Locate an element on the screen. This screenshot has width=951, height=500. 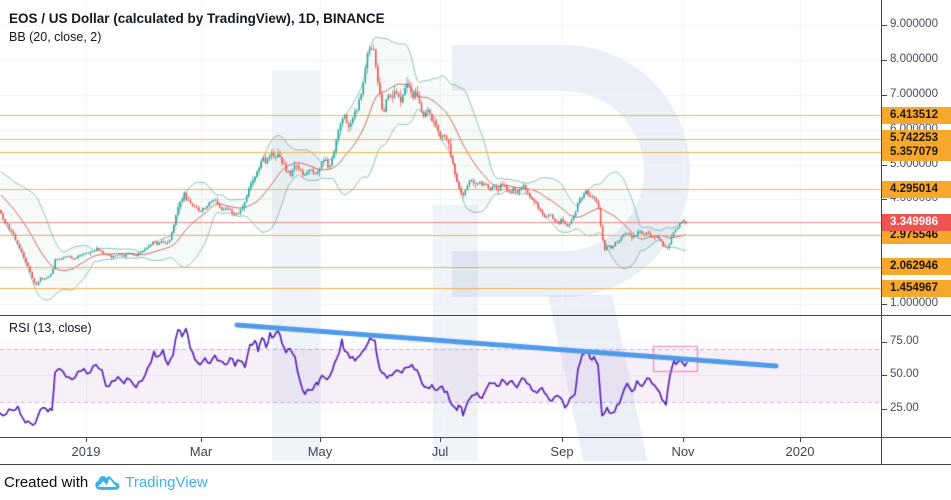
rsi-indicator-label: RSI (13, close) is located at coordinates (50, 328).